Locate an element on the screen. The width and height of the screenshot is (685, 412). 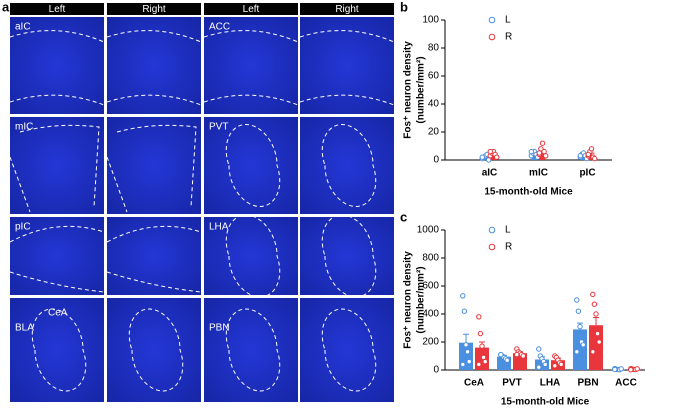
y-tick-label: 60 is located at coordinates (434, 76).